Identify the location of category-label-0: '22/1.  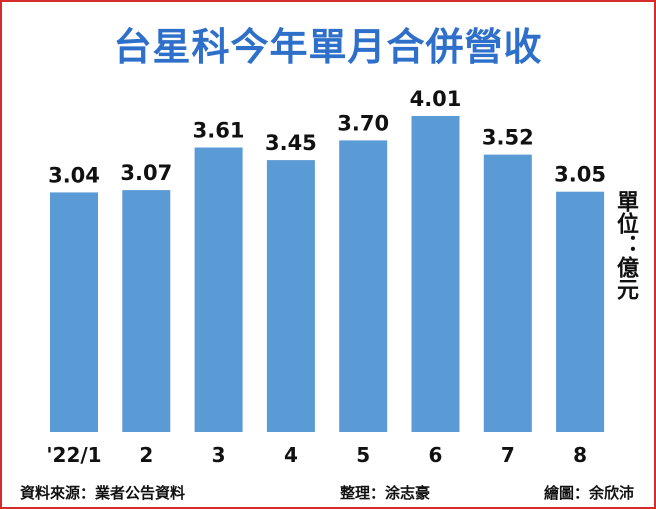
(73, 455).